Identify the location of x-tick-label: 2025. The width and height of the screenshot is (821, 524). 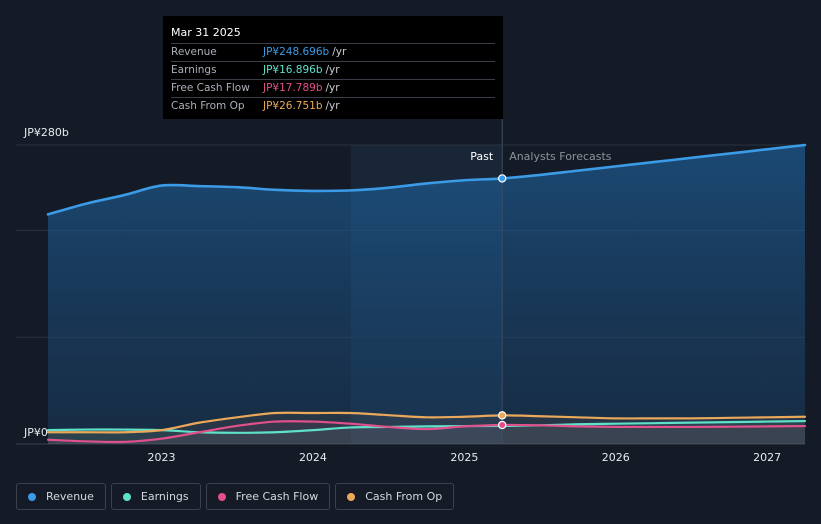
(464, 457).